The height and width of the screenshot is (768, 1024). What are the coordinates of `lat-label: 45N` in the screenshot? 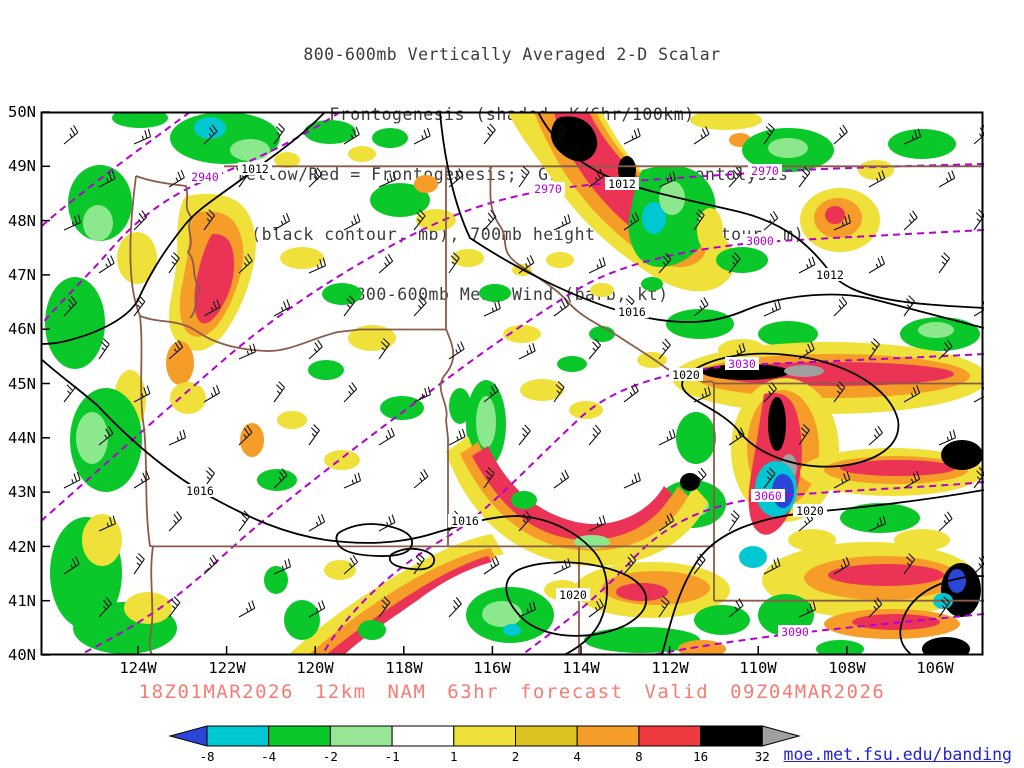 It's located at (22, 384).